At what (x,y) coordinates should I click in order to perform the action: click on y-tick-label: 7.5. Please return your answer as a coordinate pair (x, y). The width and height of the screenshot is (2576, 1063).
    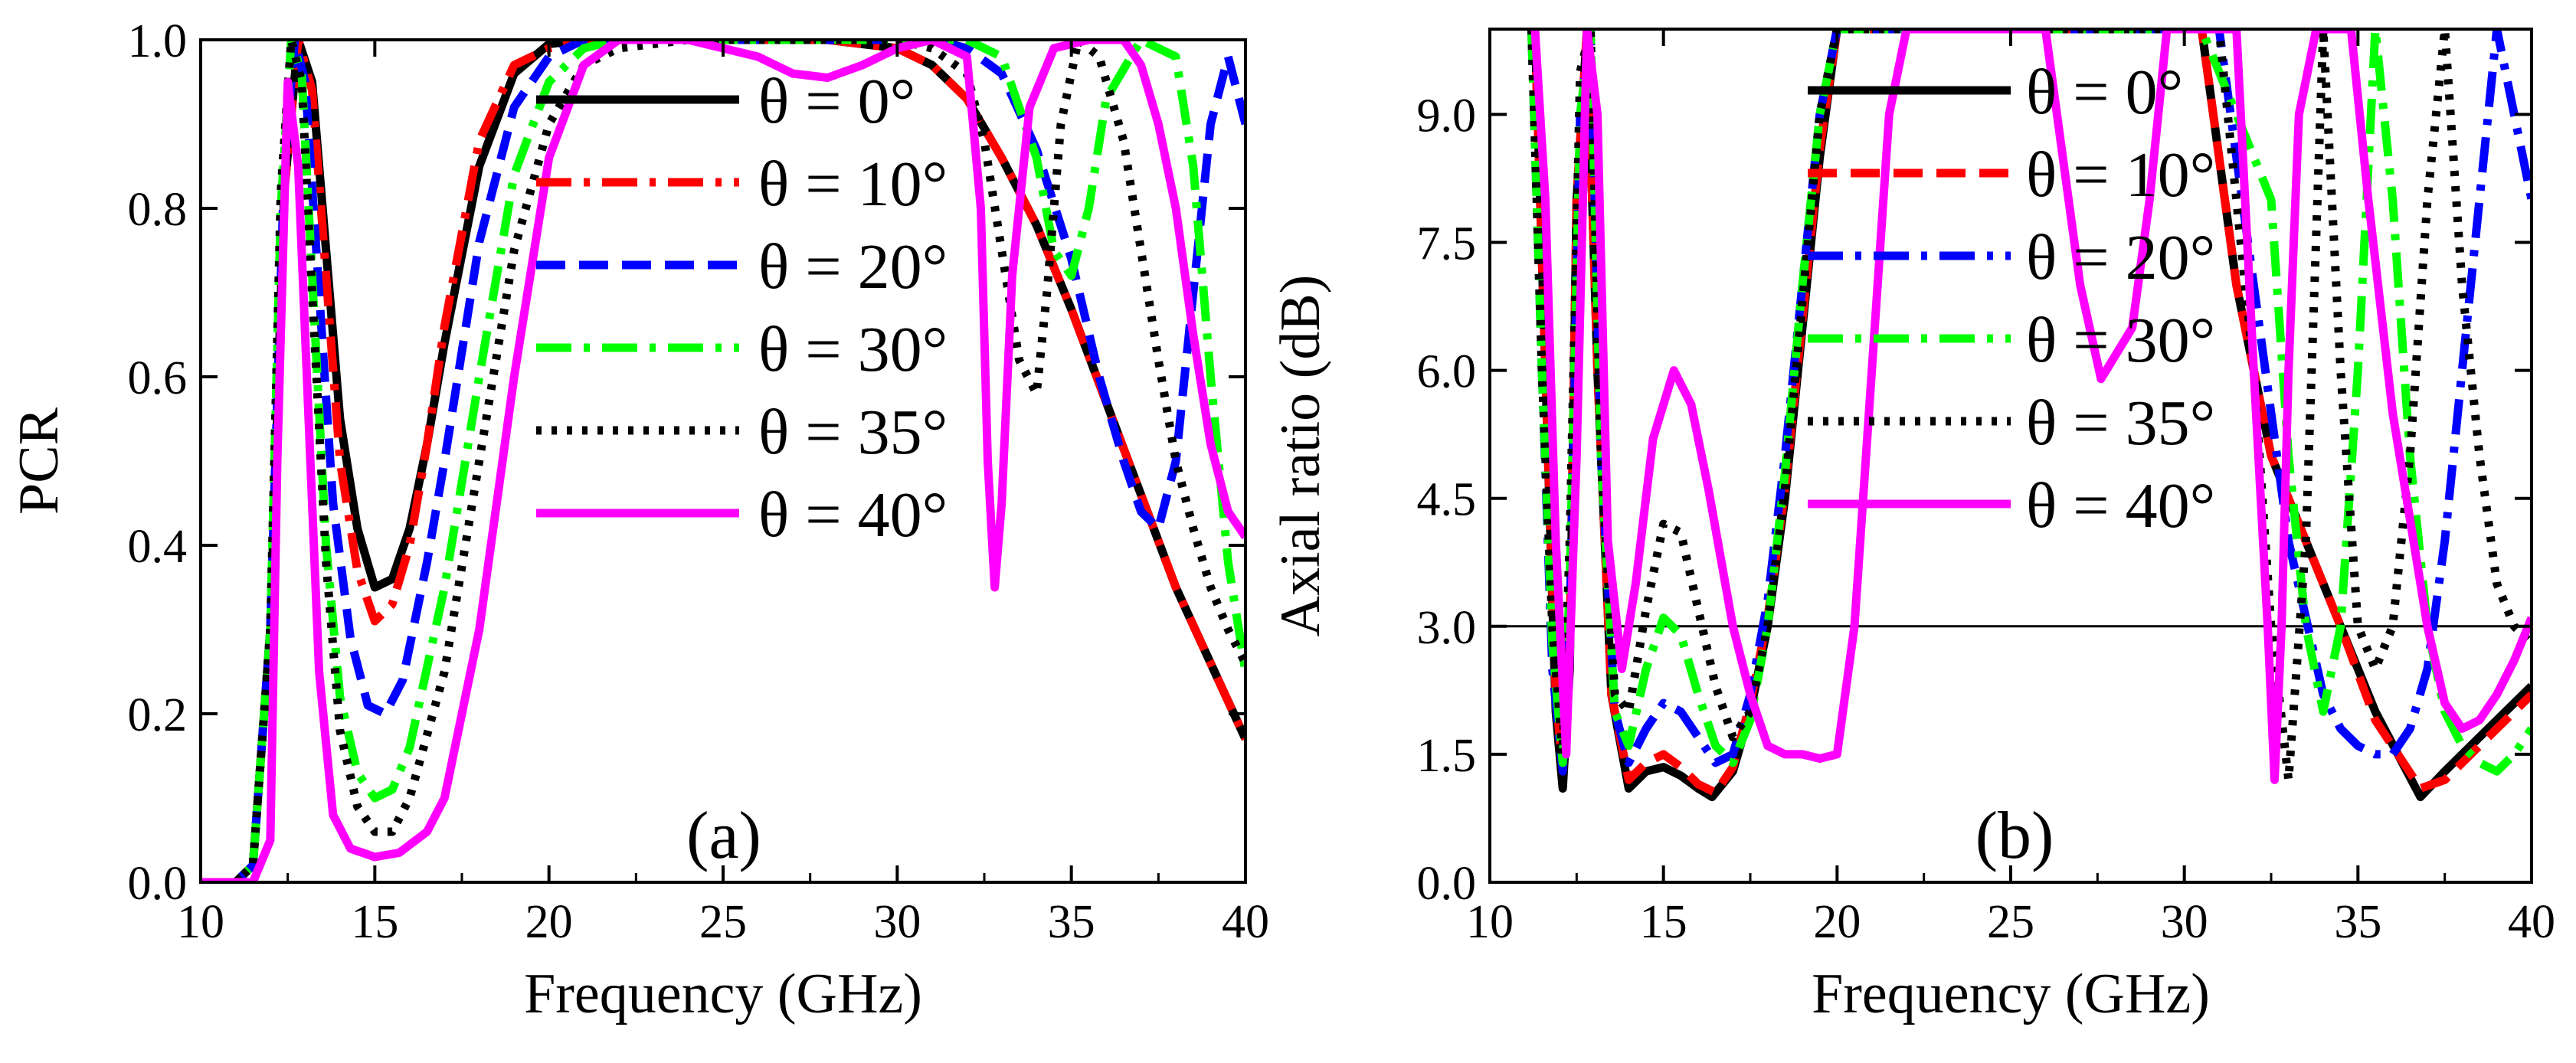
    Looking at the image, I should click on (1447, 244).